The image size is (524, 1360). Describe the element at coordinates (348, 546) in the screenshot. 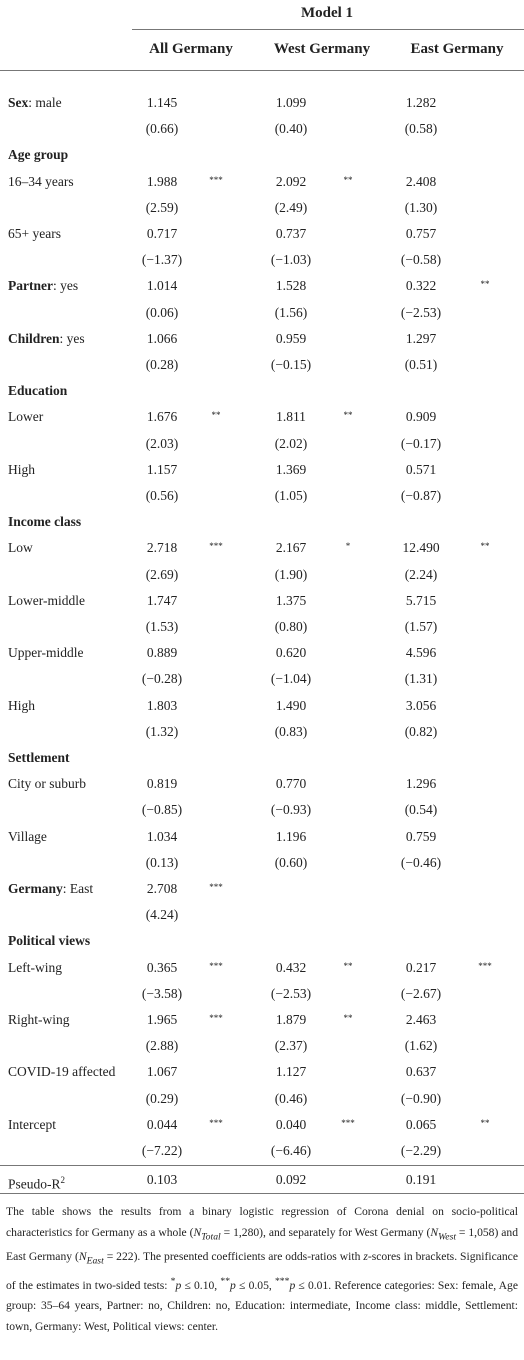

I see `significance-stars: *` at that location.